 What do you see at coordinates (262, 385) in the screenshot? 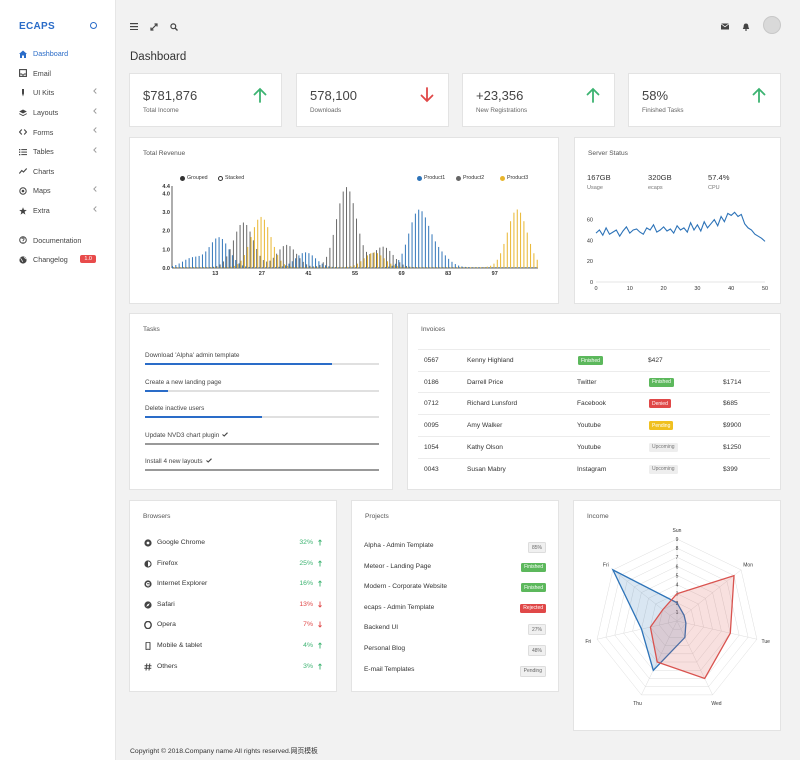
I see `task-item: Create a new landing page` at bounding box center [262, 385].